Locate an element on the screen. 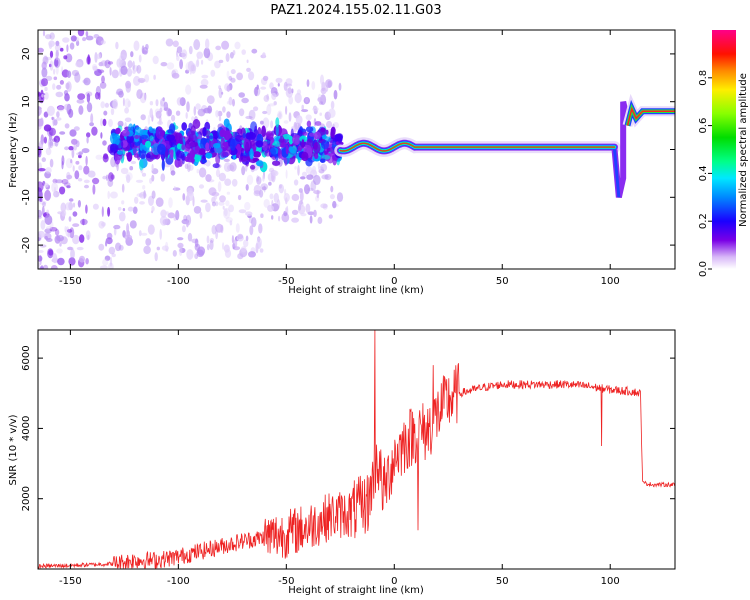 The height and width of the screenshot is (600, 750). y-tick-label: 2000 is located at coordinates (26, 498).